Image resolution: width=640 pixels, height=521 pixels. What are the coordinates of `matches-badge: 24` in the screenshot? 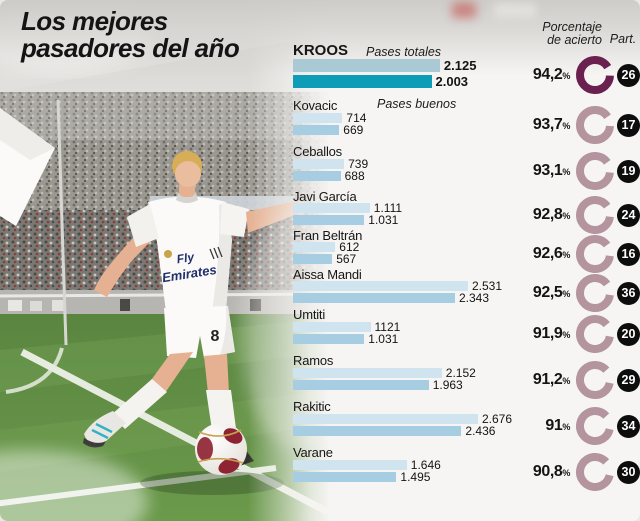 It's located at (628, 215).